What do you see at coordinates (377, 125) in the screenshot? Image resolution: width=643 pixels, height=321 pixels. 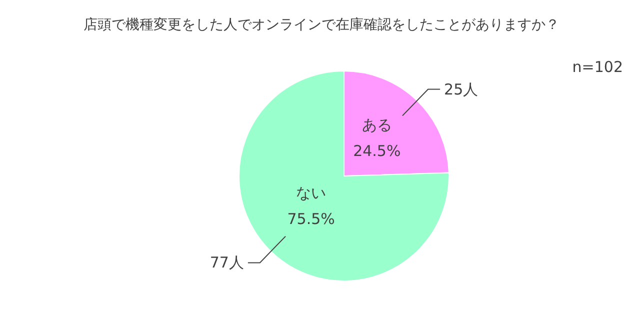 I see `slice-label: ある` at bounding box center [377, 125].